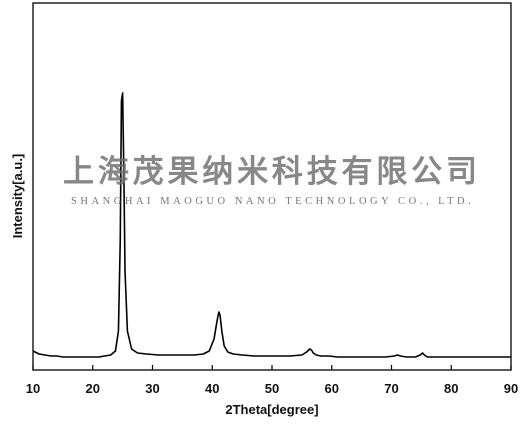 The image size is (522, 440). I want to click on x-tick-label-80: 80, so click(451, 388).